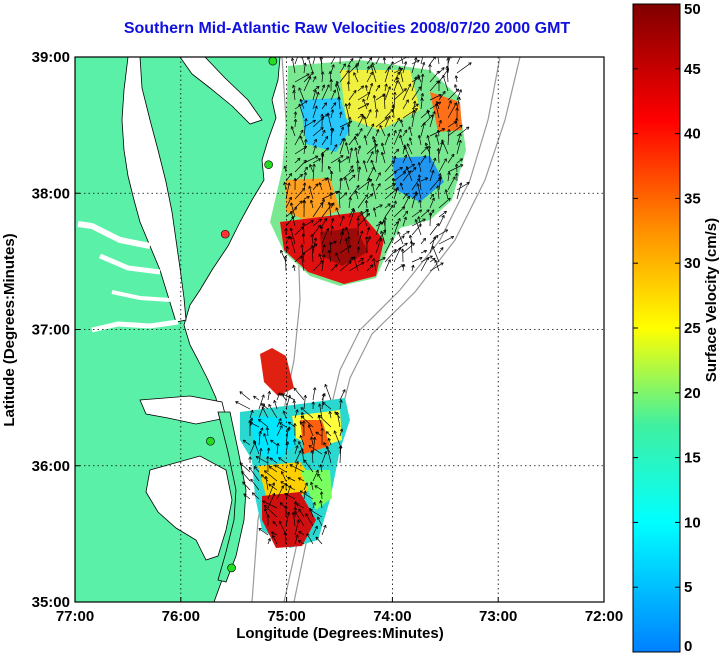  I want to click on velocity-patch, so click(273, 439).